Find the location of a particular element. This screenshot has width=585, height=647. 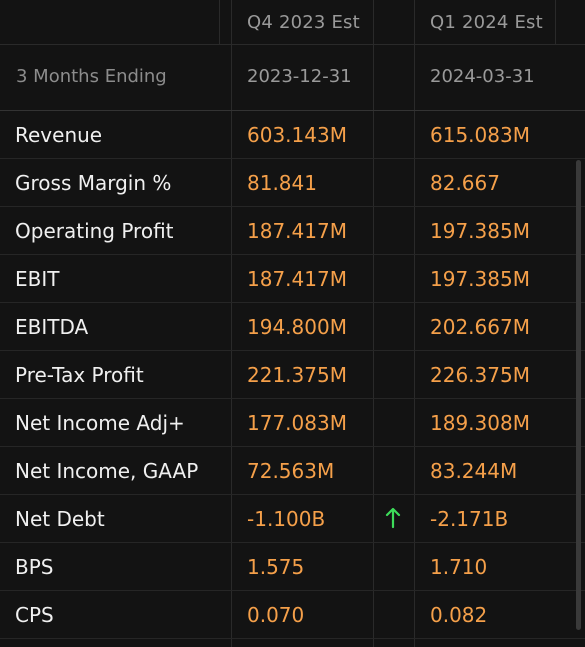

metric-value-q1-2024: 202.667M is located at coordinates (480, 327).